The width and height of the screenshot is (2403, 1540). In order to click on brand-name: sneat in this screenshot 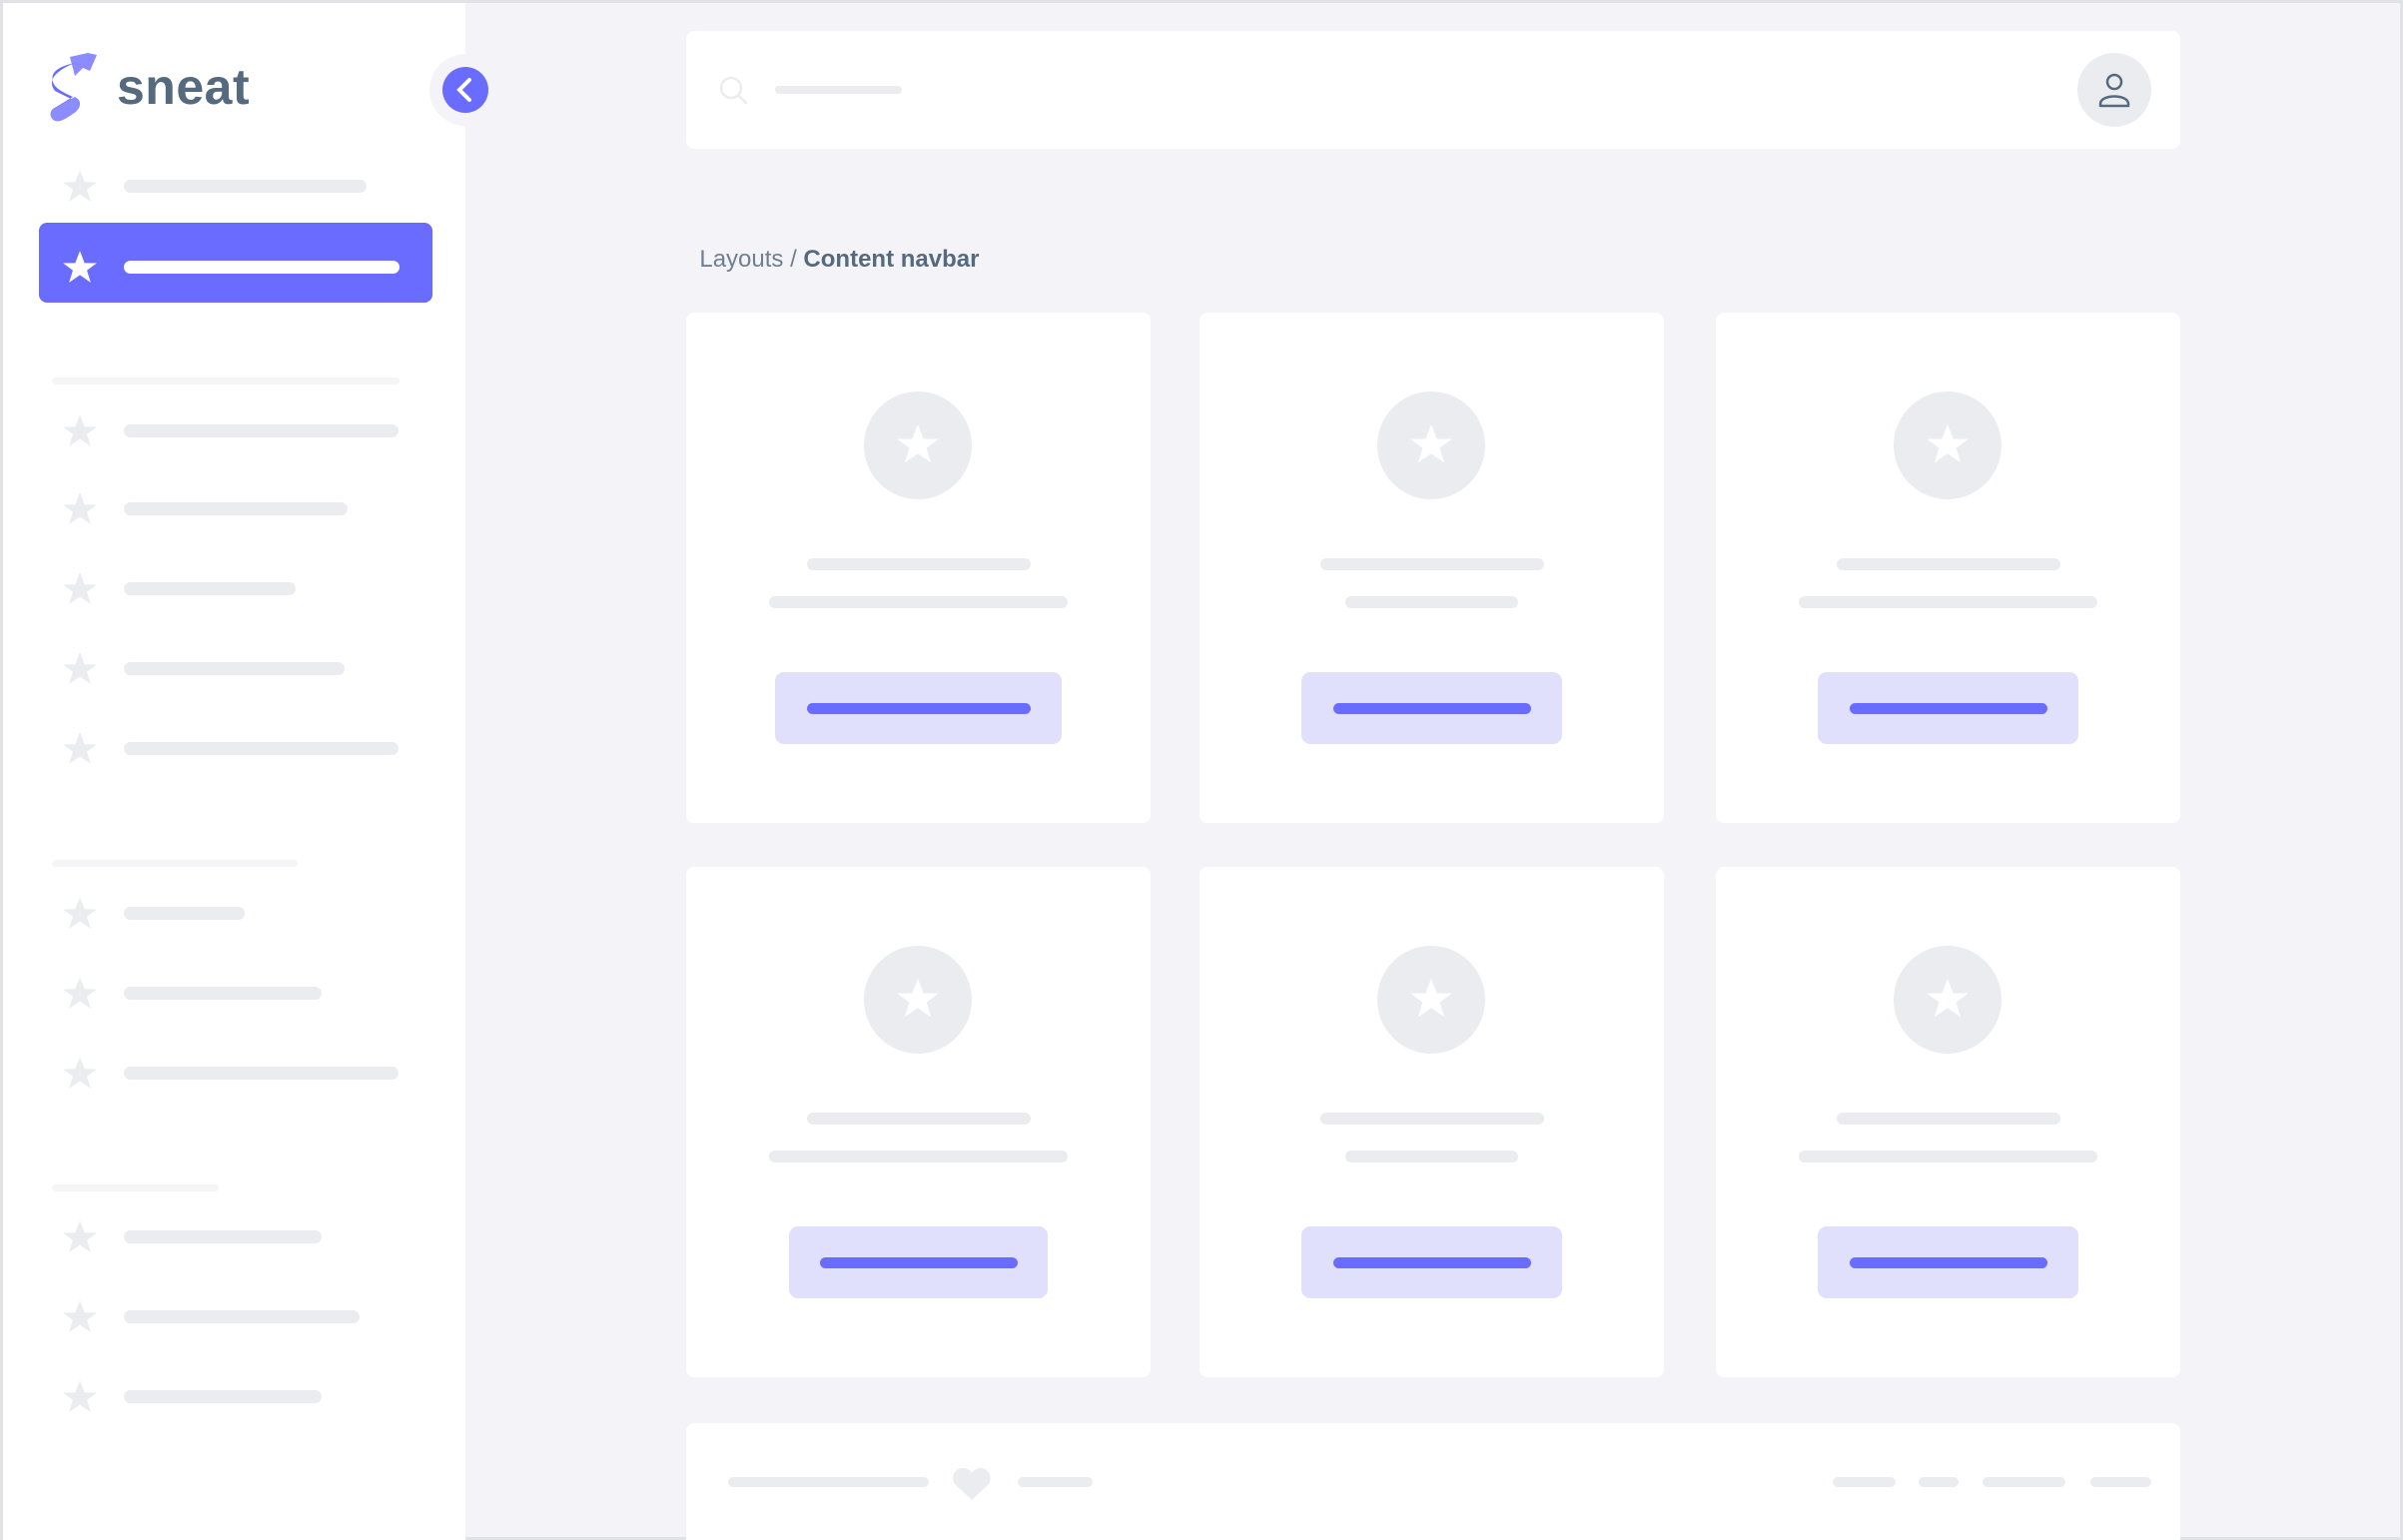, I will do `click(184, 86)`.